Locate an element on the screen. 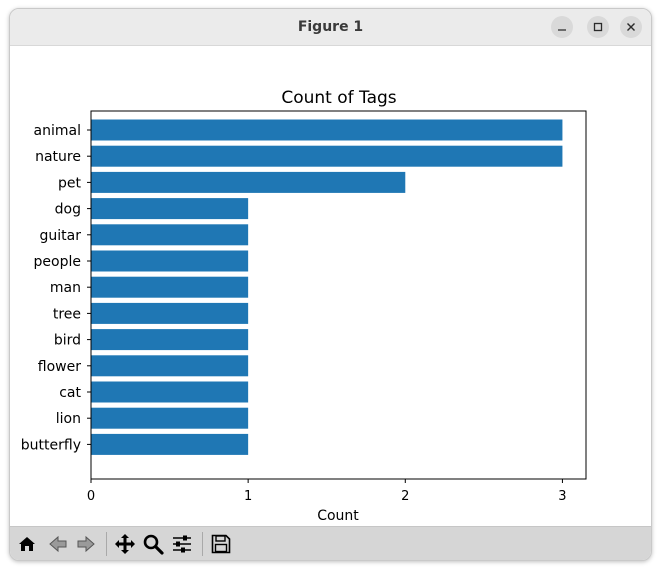 The height and width of the screenshot is (569, 660). y-tick-label: nature is located at coordinates (58, 157).